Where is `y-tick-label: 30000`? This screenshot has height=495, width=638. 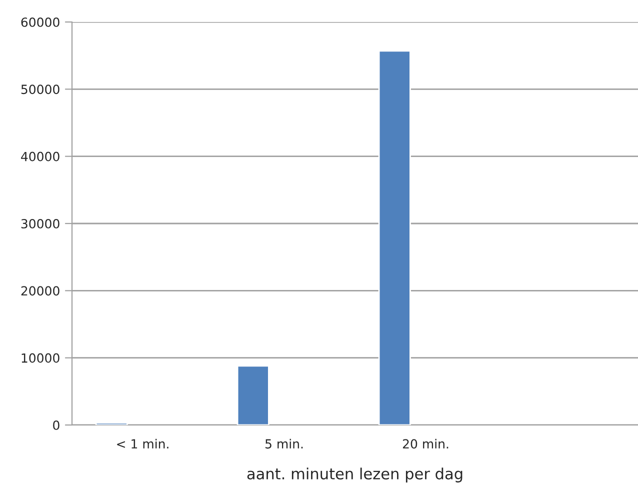 y-tick-label: 30000 is located at coordinates (40, 223).